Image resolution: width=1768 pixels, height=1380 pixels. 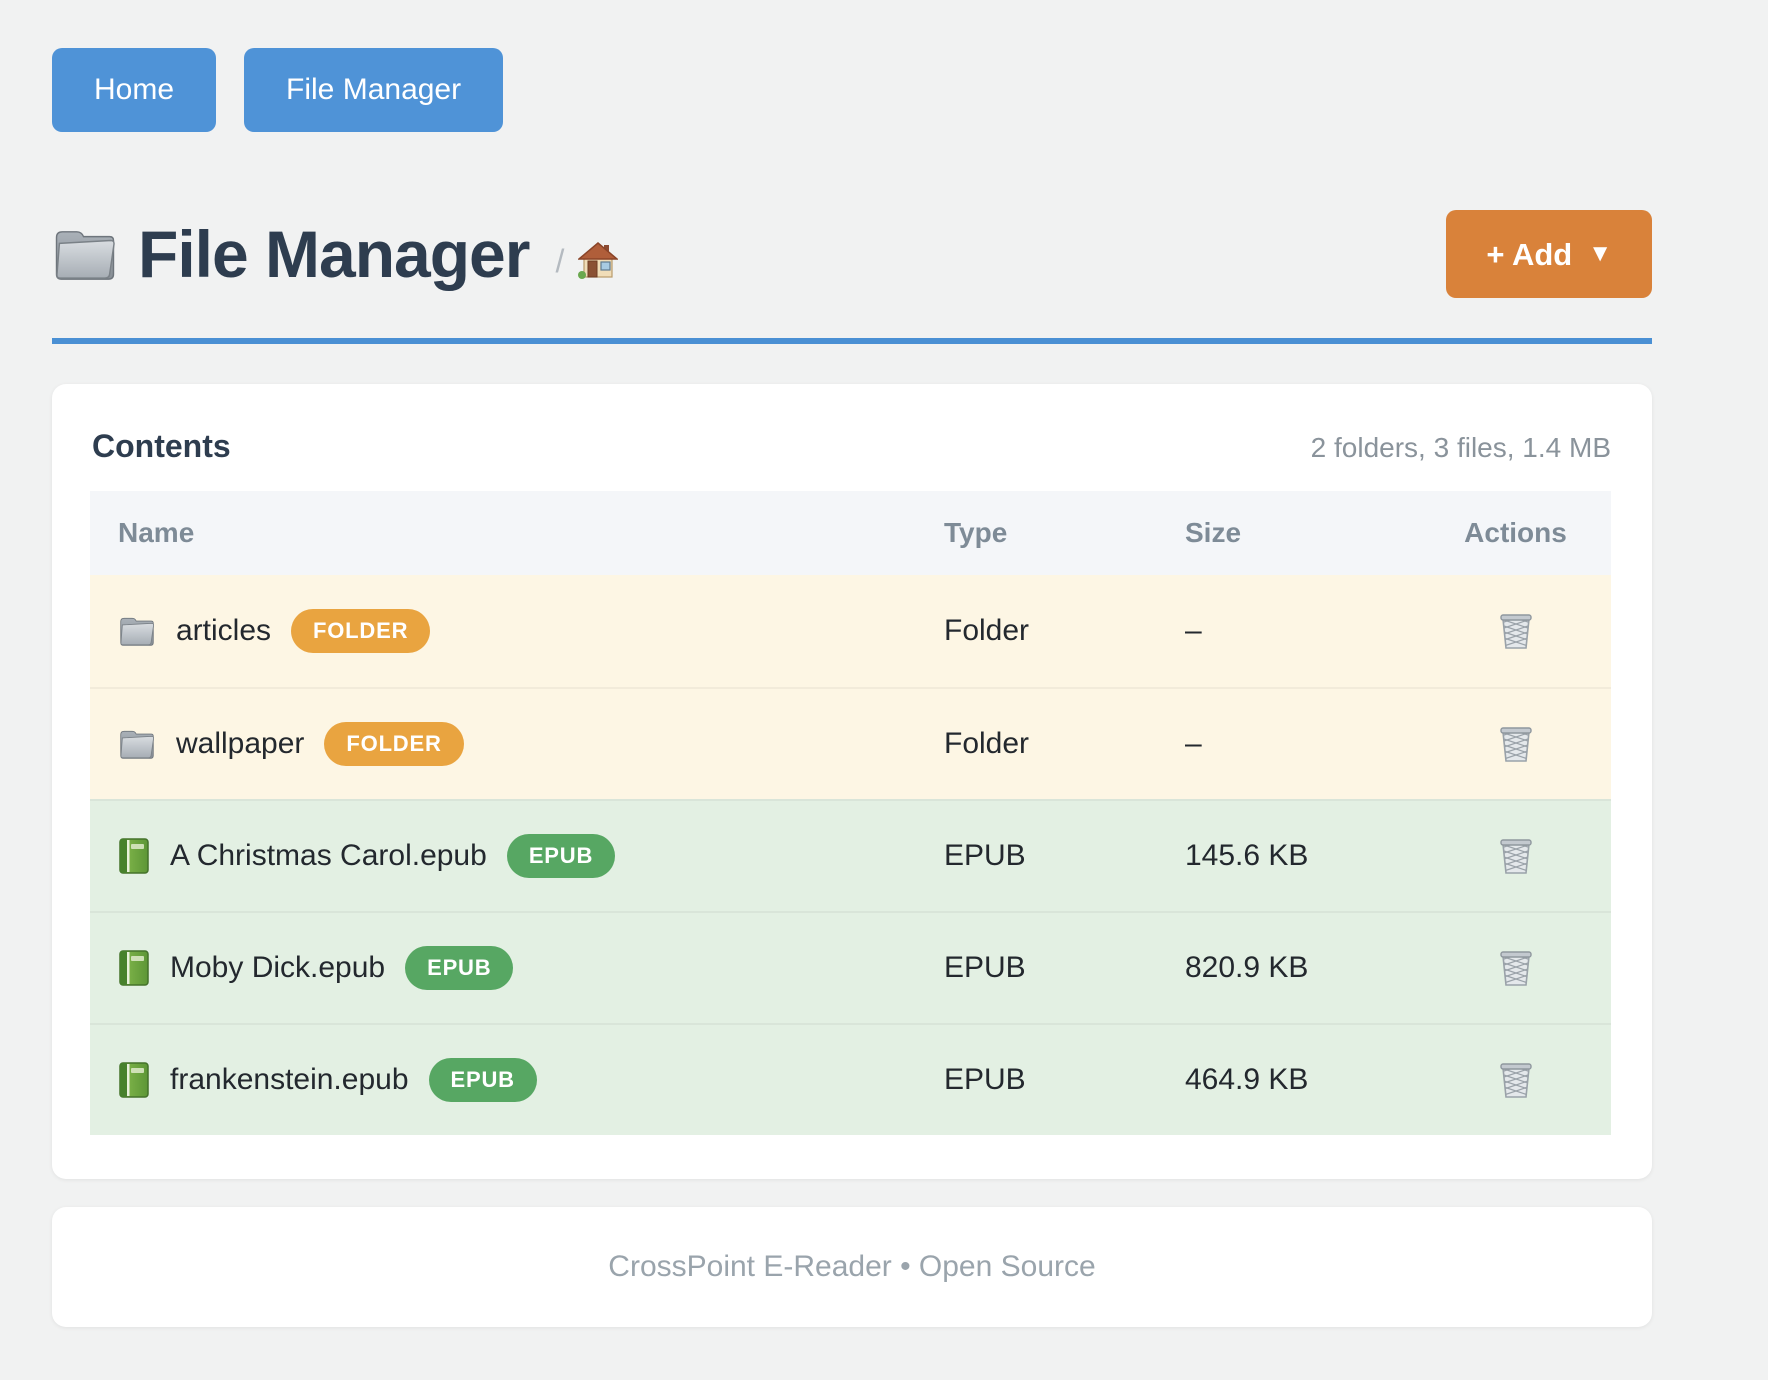 I want to click on table-header-row: Name Type Size Actions, so click(x=850, y=533).